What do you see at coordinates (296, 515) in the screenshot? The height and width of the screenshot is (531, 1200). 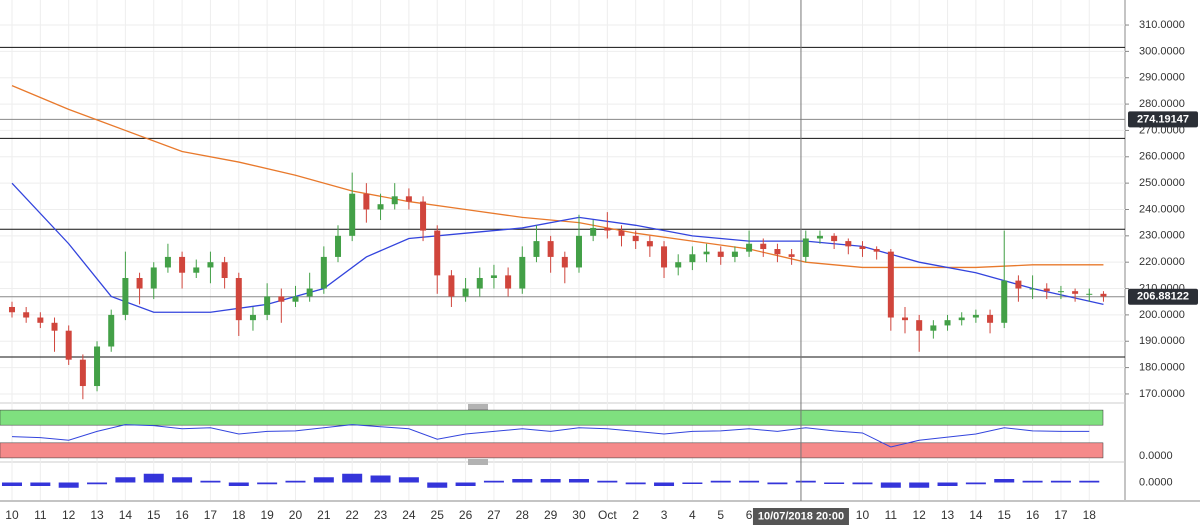 I see `x-tick-label: 20` at bounding box center [296, 515].